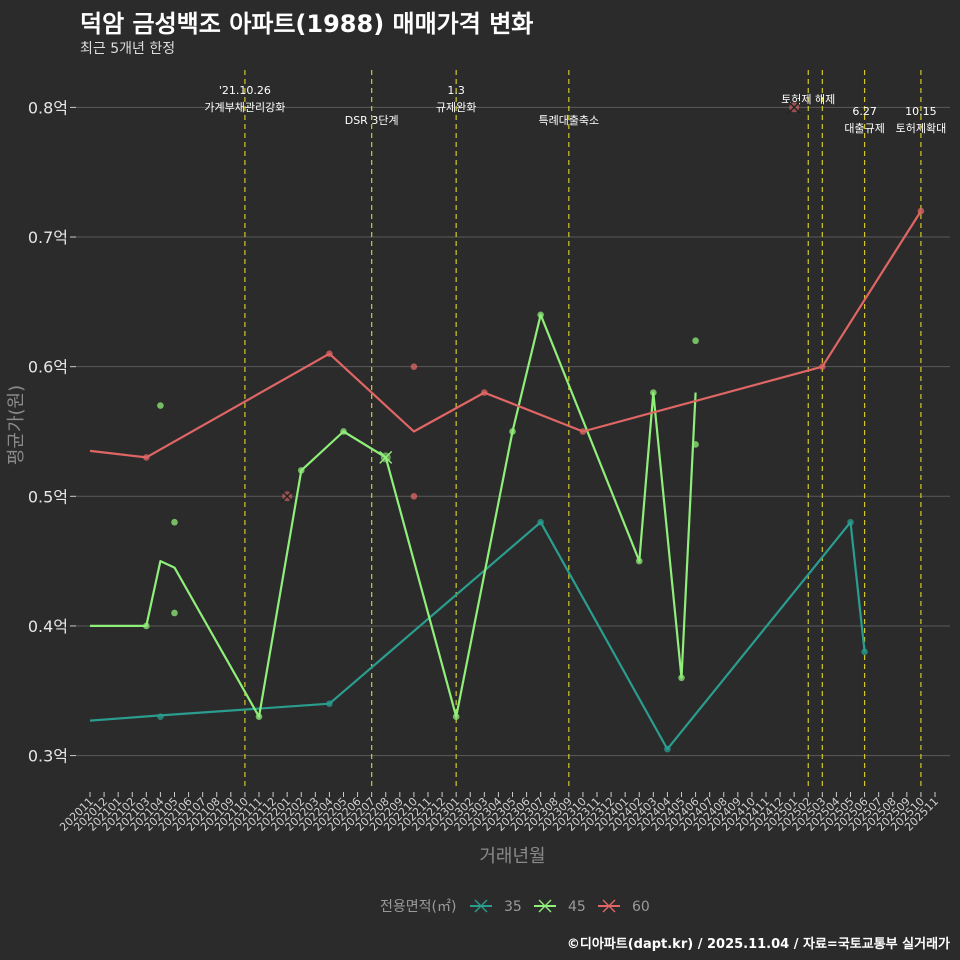  What do you see at coordinates (48, 496) in the screenshot?
I see `y-tick-label: 0.5억` at bounding box center [48, 496].